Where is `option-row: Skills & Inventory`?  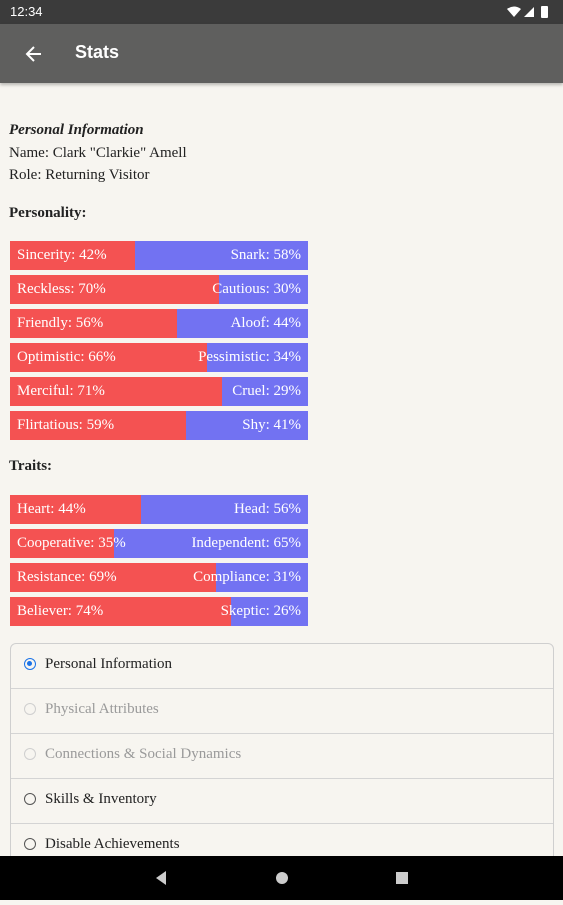 option-row: Skills & Inventory is located at coordinates (282, 800).